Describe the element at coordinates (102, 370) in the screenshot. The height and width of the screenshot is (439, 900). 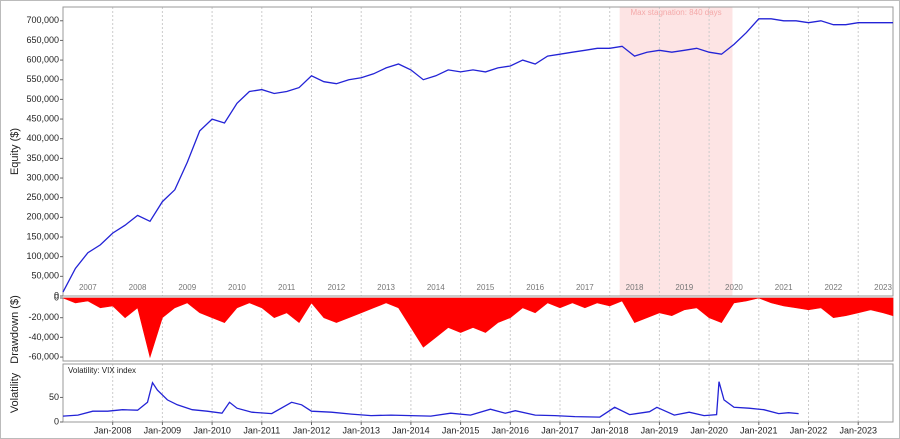
I see `panel-title: Volatility: VIX index` at that location.